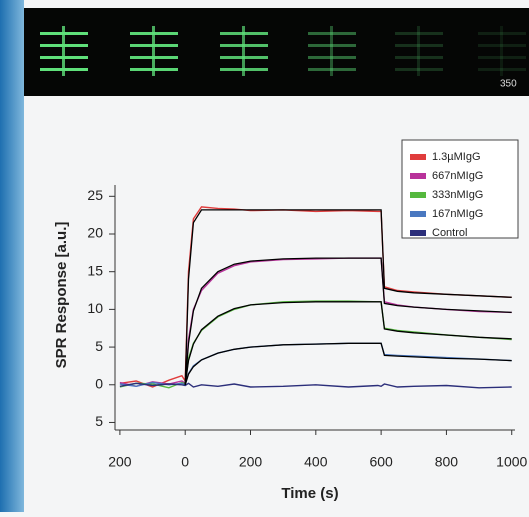  I want to click on scale-label: 350, so click(508, 84).